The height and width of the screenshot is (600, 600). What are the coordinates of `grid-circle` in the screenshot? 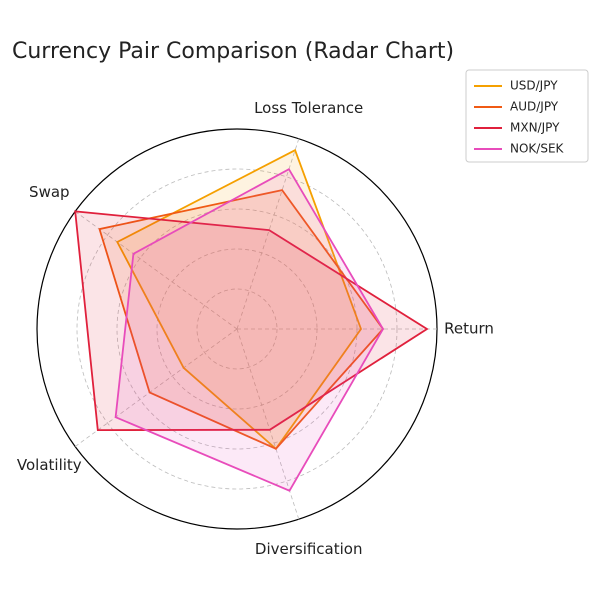 It's located at (237, 329).